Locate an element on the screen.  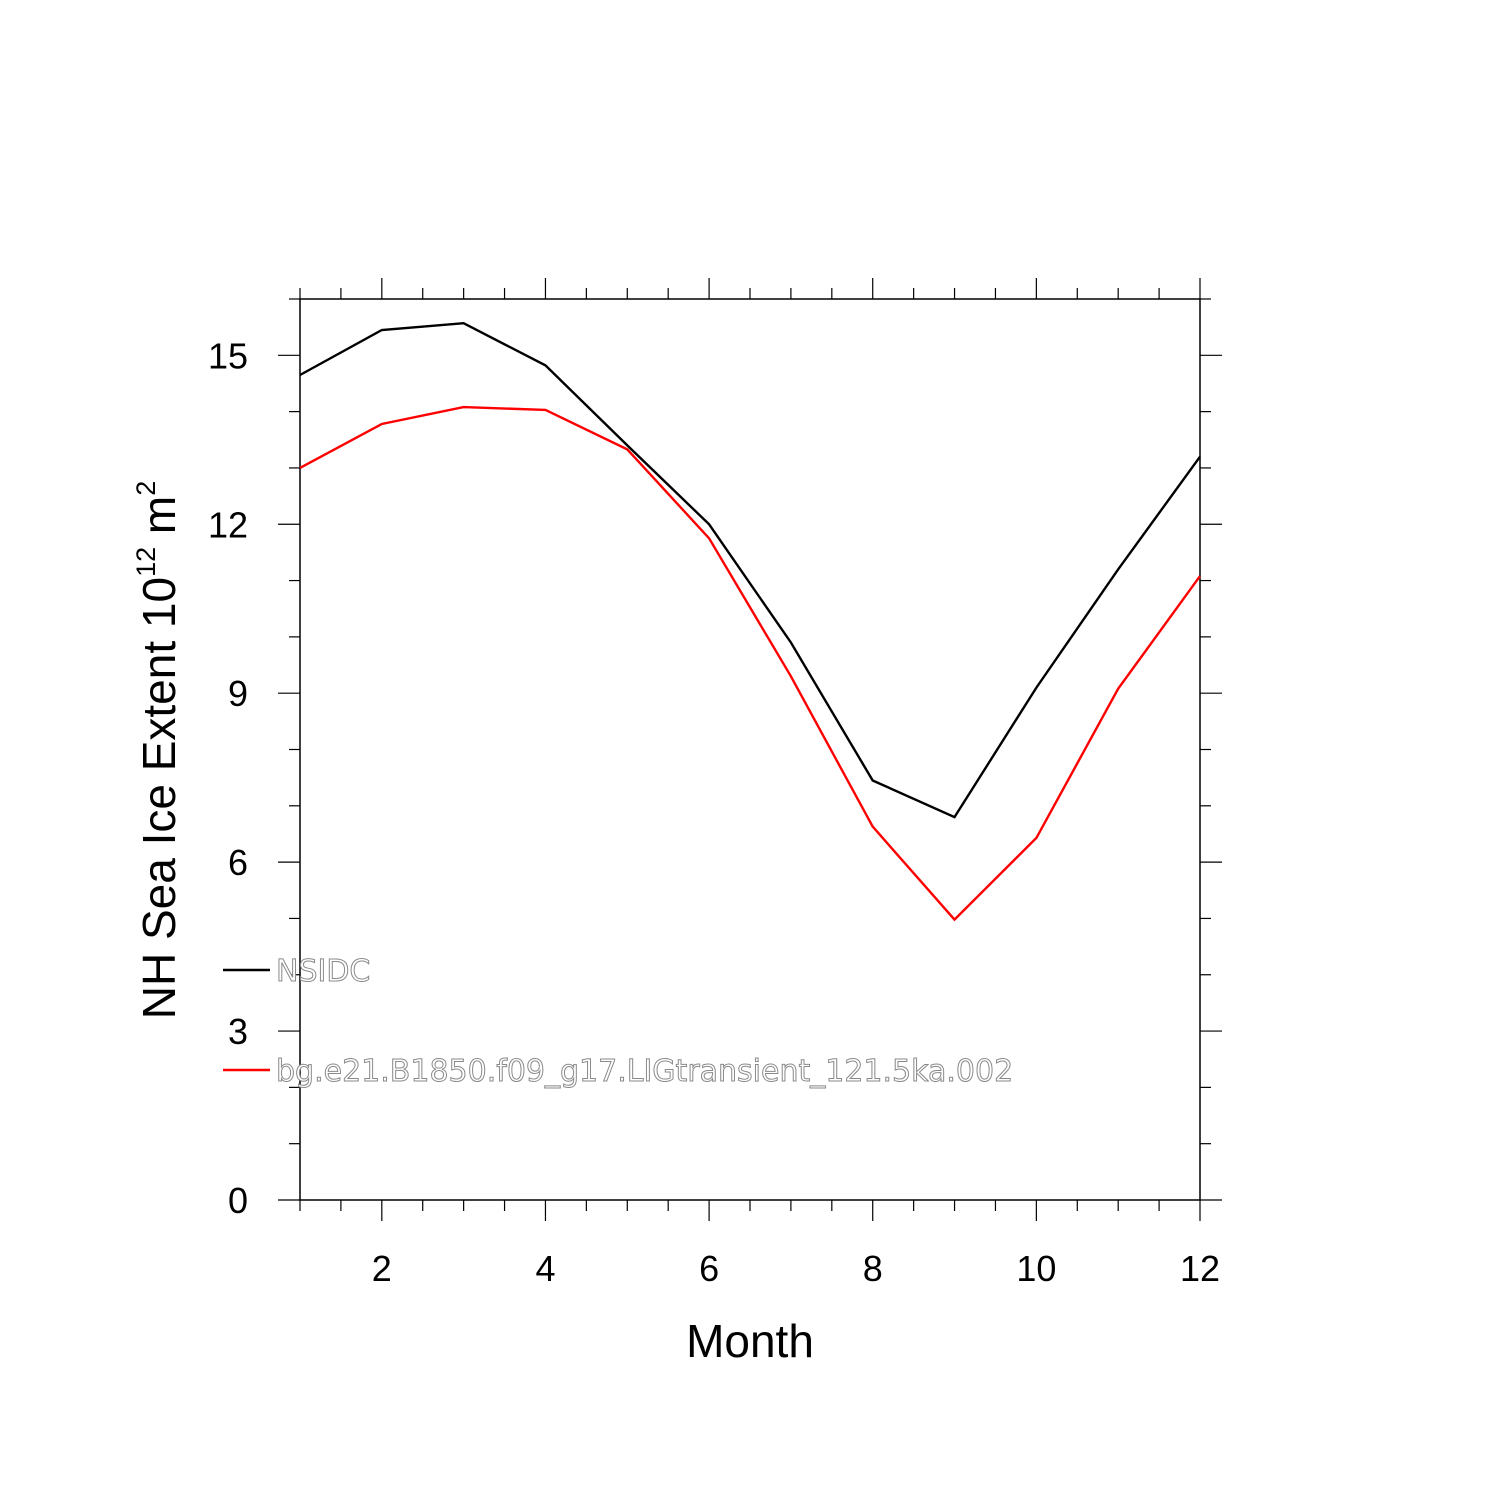
legend-label-1: NSIDC is located at coordinates (323, 971).